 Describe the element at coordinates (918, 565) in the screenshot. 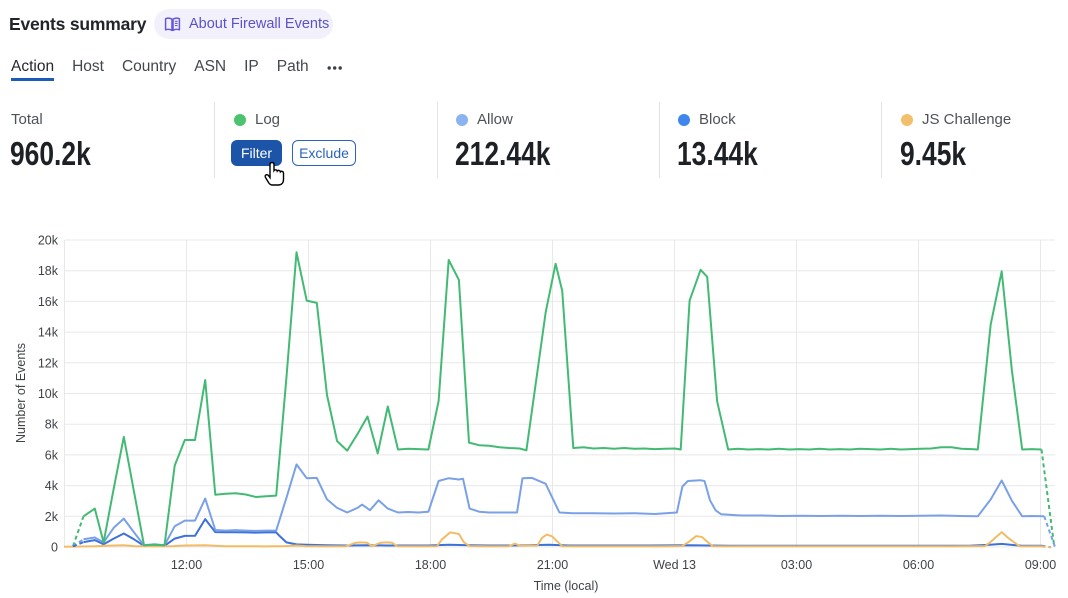

I see `svg-text: 06:00` at that location.